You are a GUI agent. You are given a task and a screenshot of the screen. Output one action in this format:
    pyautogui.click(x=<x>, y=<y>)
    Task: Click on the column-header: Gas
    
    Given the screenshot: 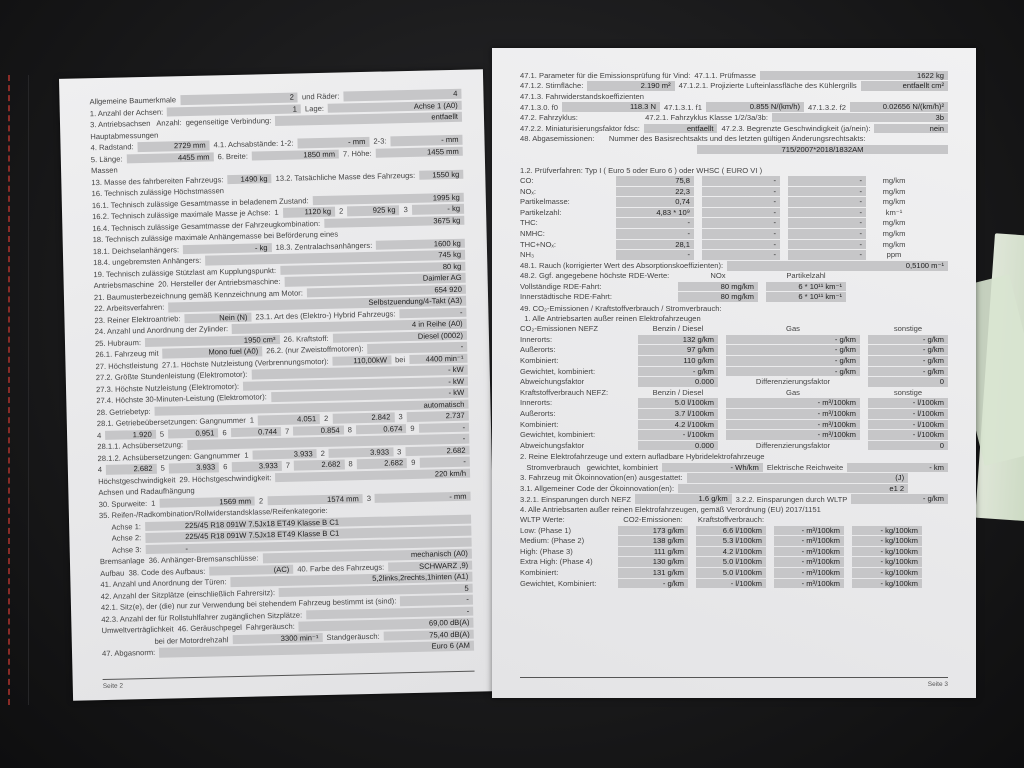 What is the action you would take?
    pyautogui.click(x=793, y=392)
    